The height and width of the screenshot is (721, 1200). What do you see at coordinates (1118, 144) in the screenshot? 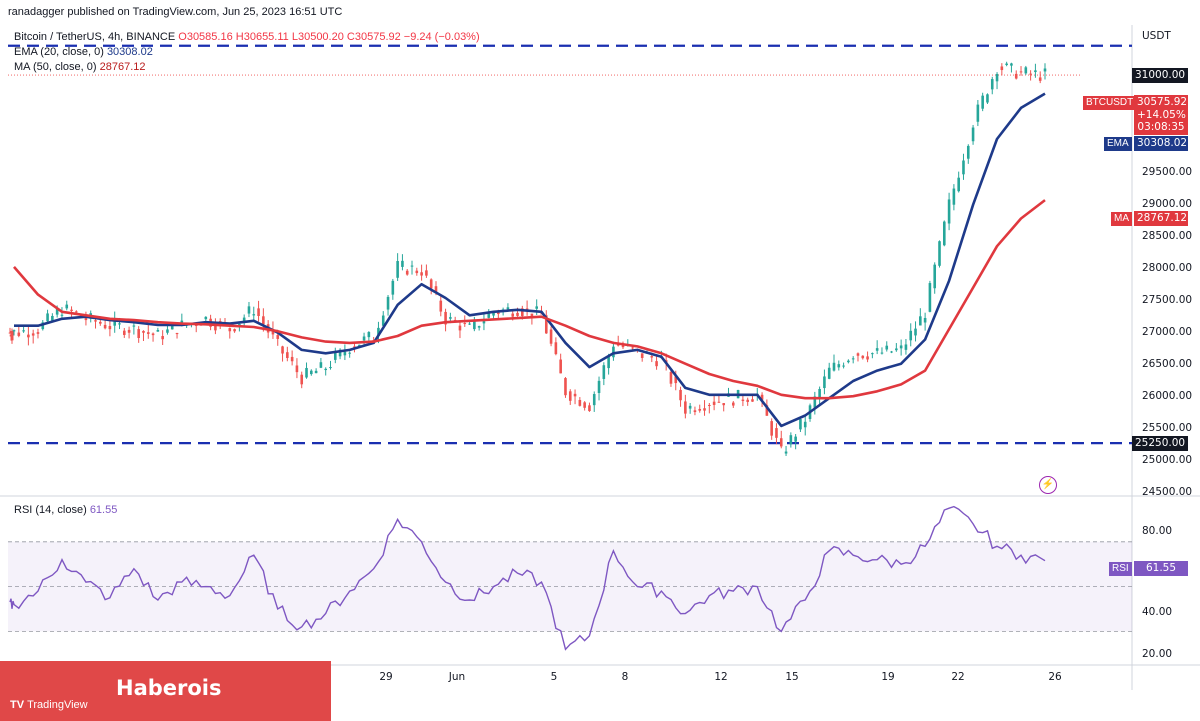
I see `ema-name-tag: EMA` at bounding box center [1118, 144].